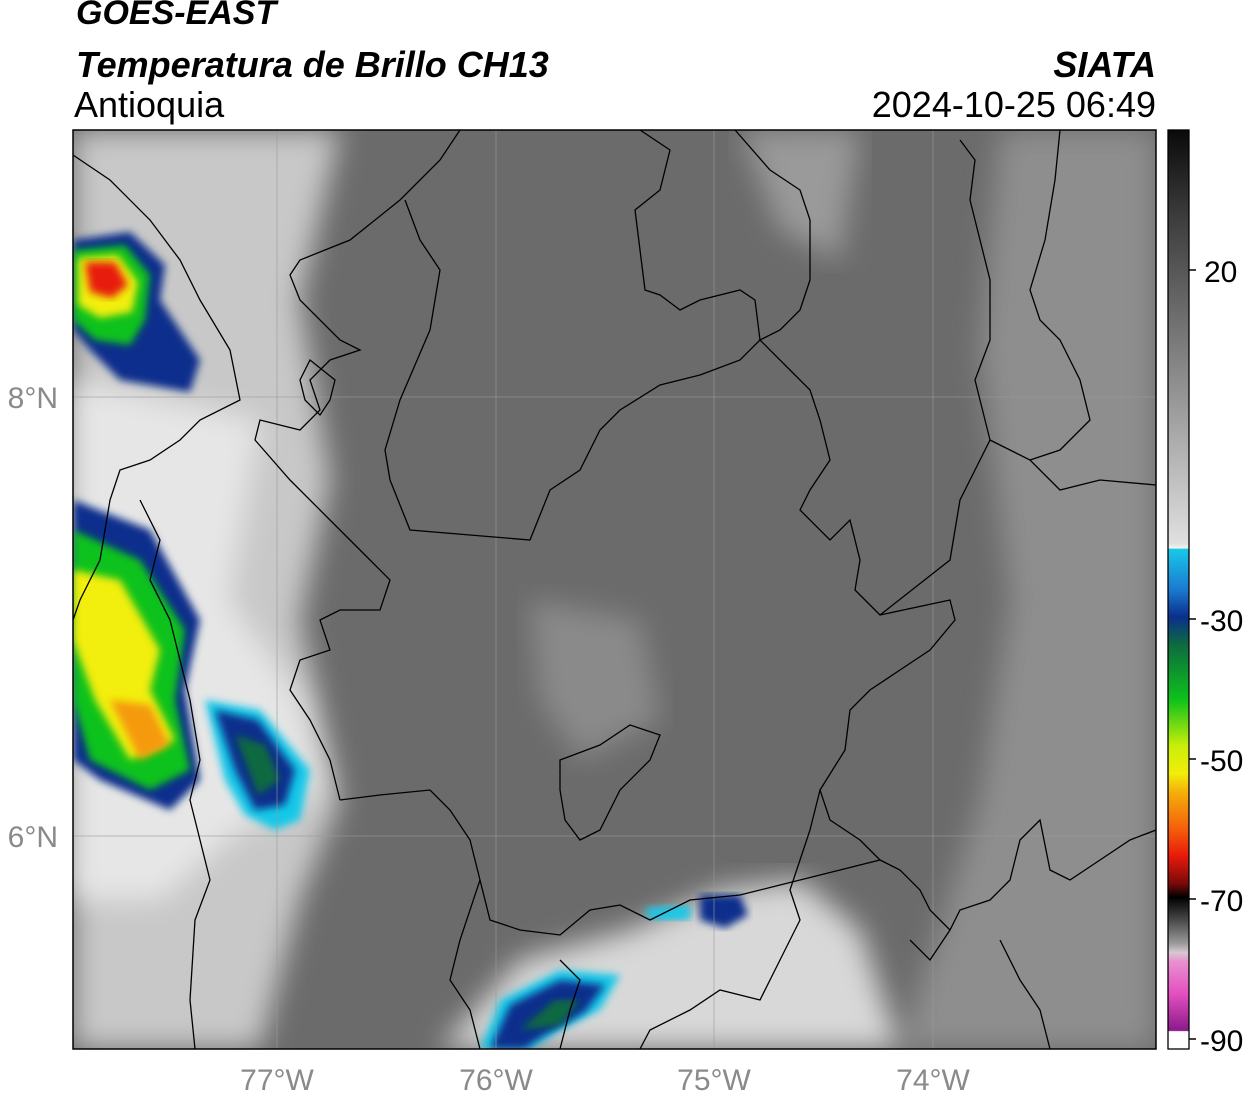 Image resolution: width=1252 pixels, height=1099 pixels. What do you see at coordinates (496, 1080) in the screenshot?
I see `lon-label-76w: 76°W` at bounding box center [496, 1080].